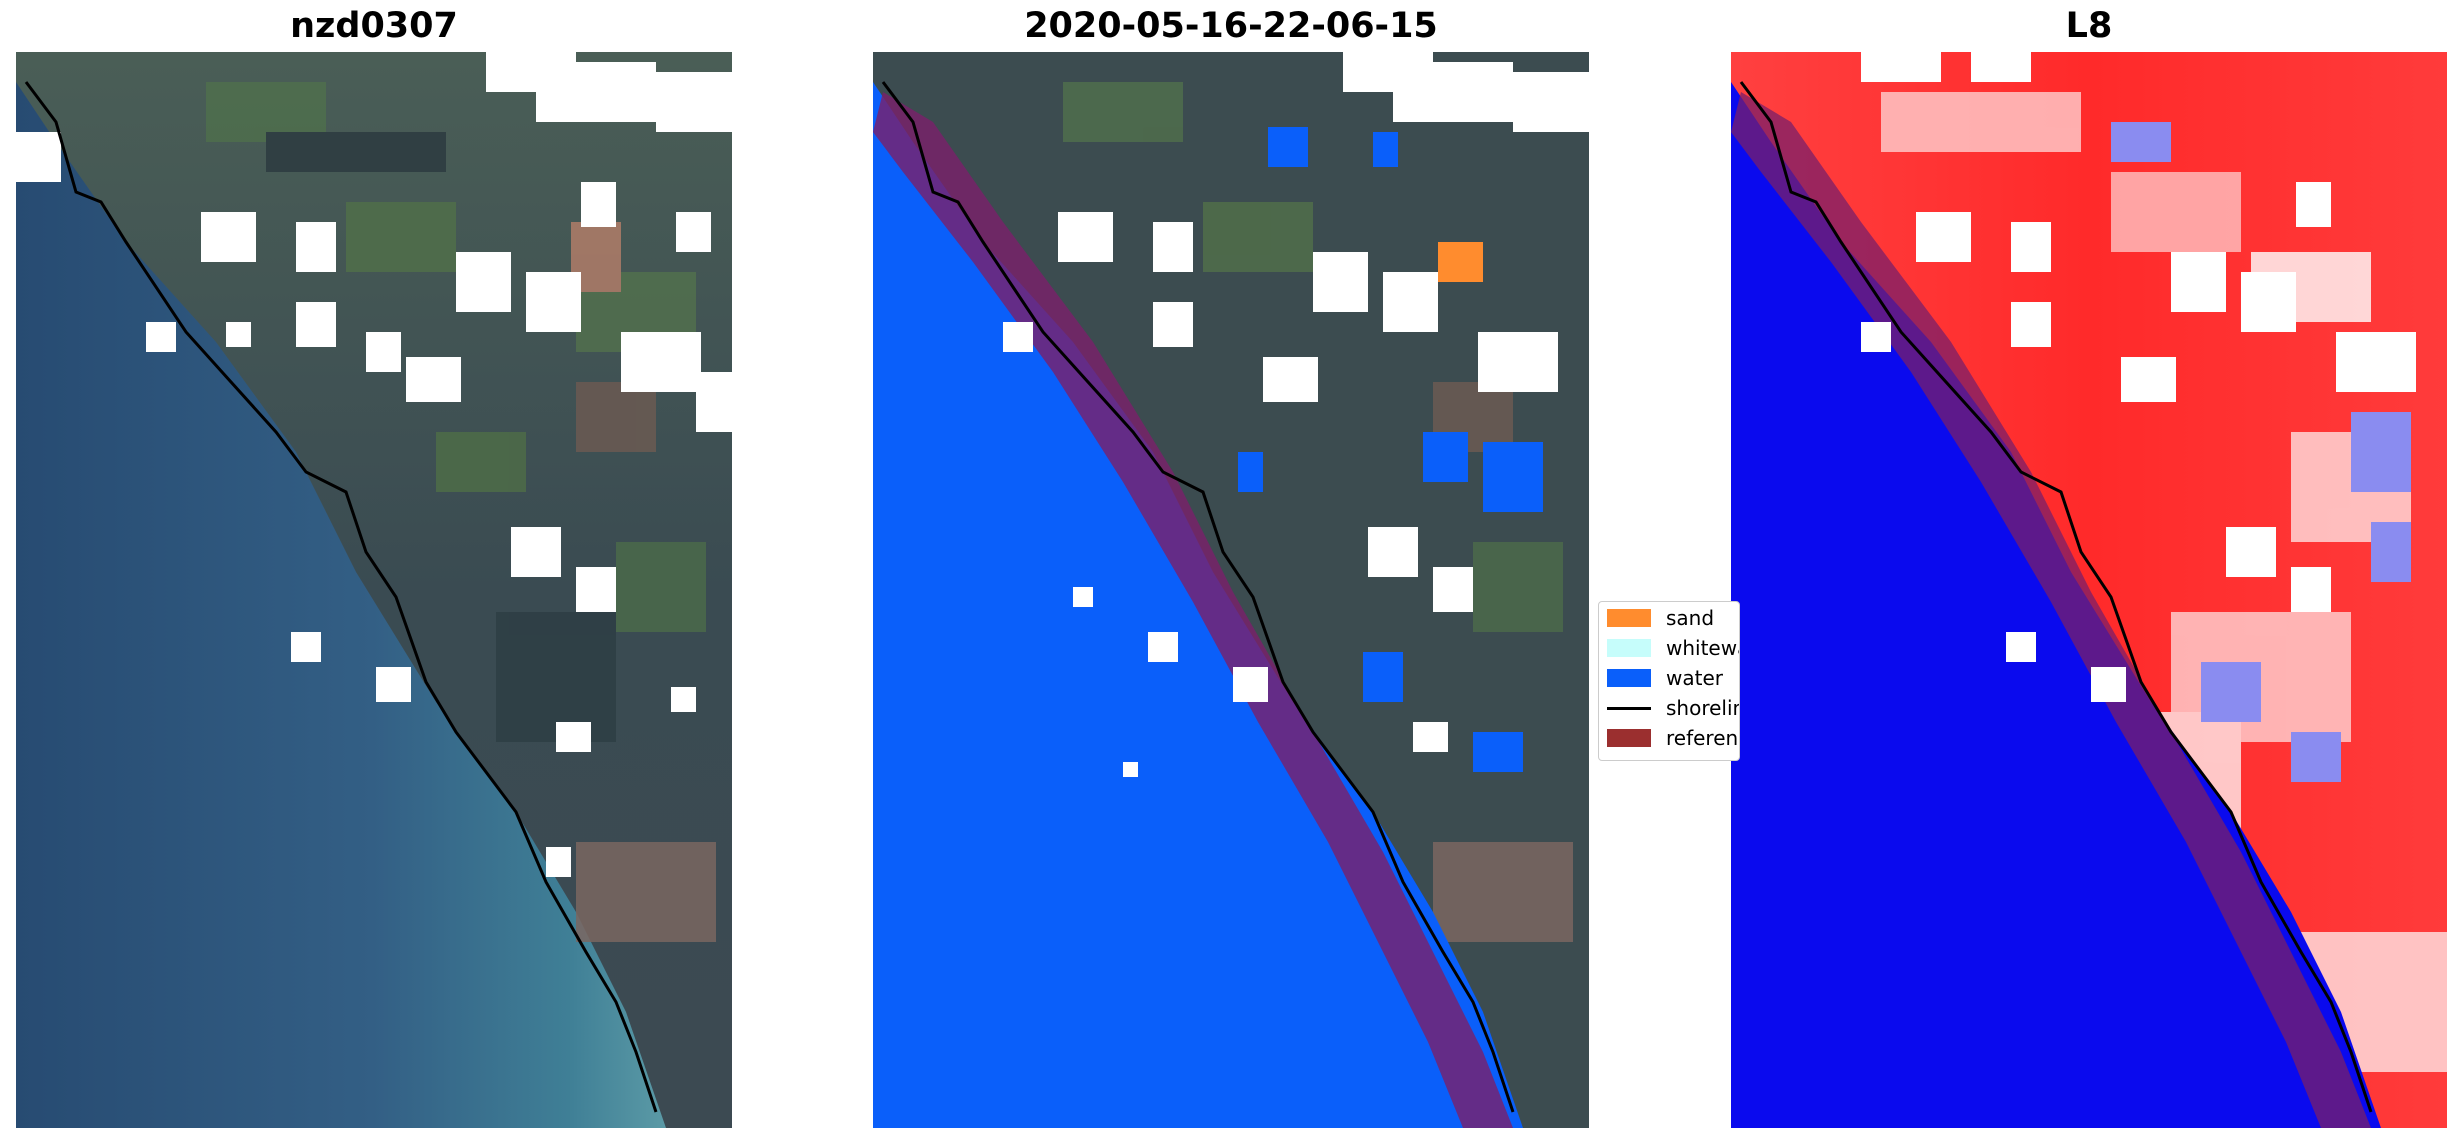 The height and width of the screenshot is (1142, 2460). I want to click on legend-item-water: water, so click(1665, 678).